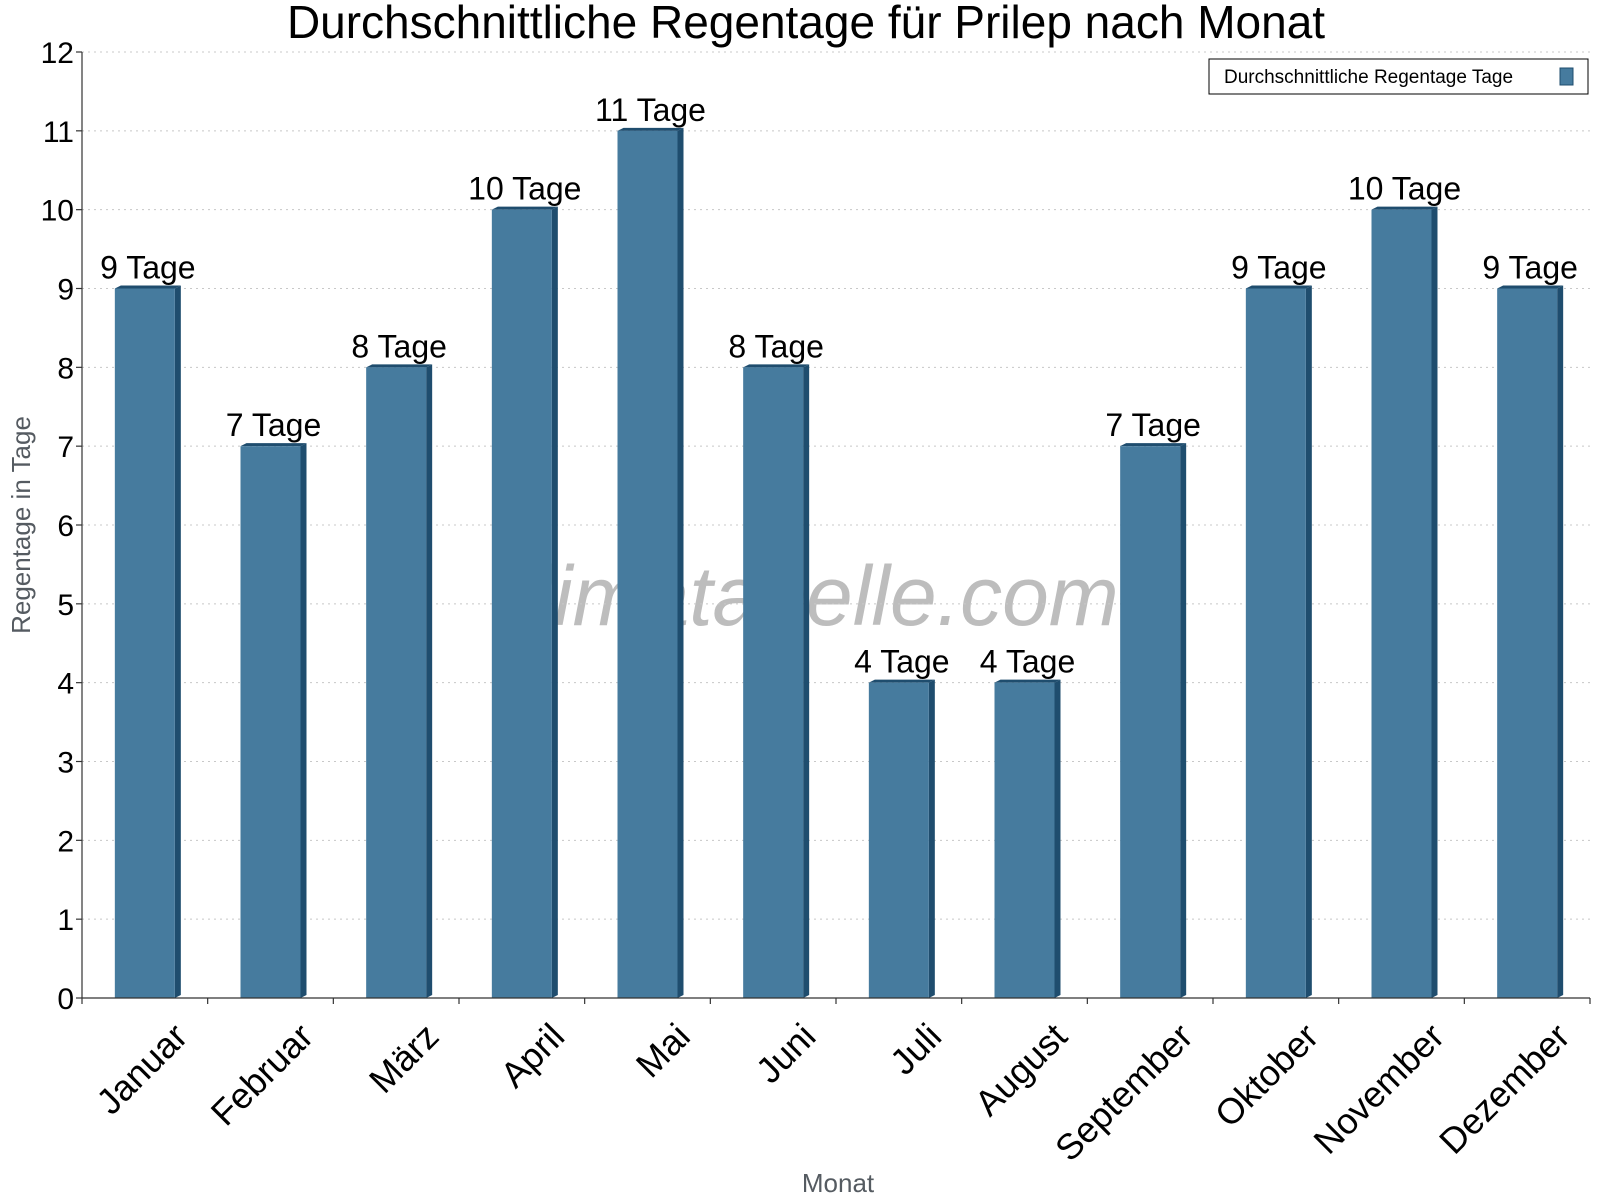  I want to click on x-axis-label: Monat, so click(838, 1183).